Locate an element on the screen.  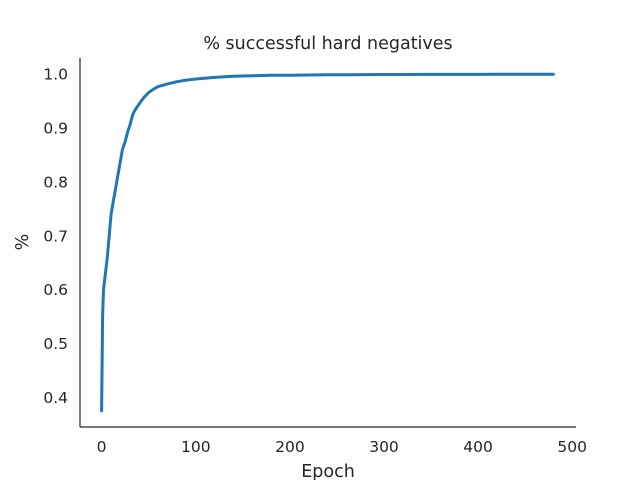
x-tick-label: 100 is located at coordinates (196, 447).